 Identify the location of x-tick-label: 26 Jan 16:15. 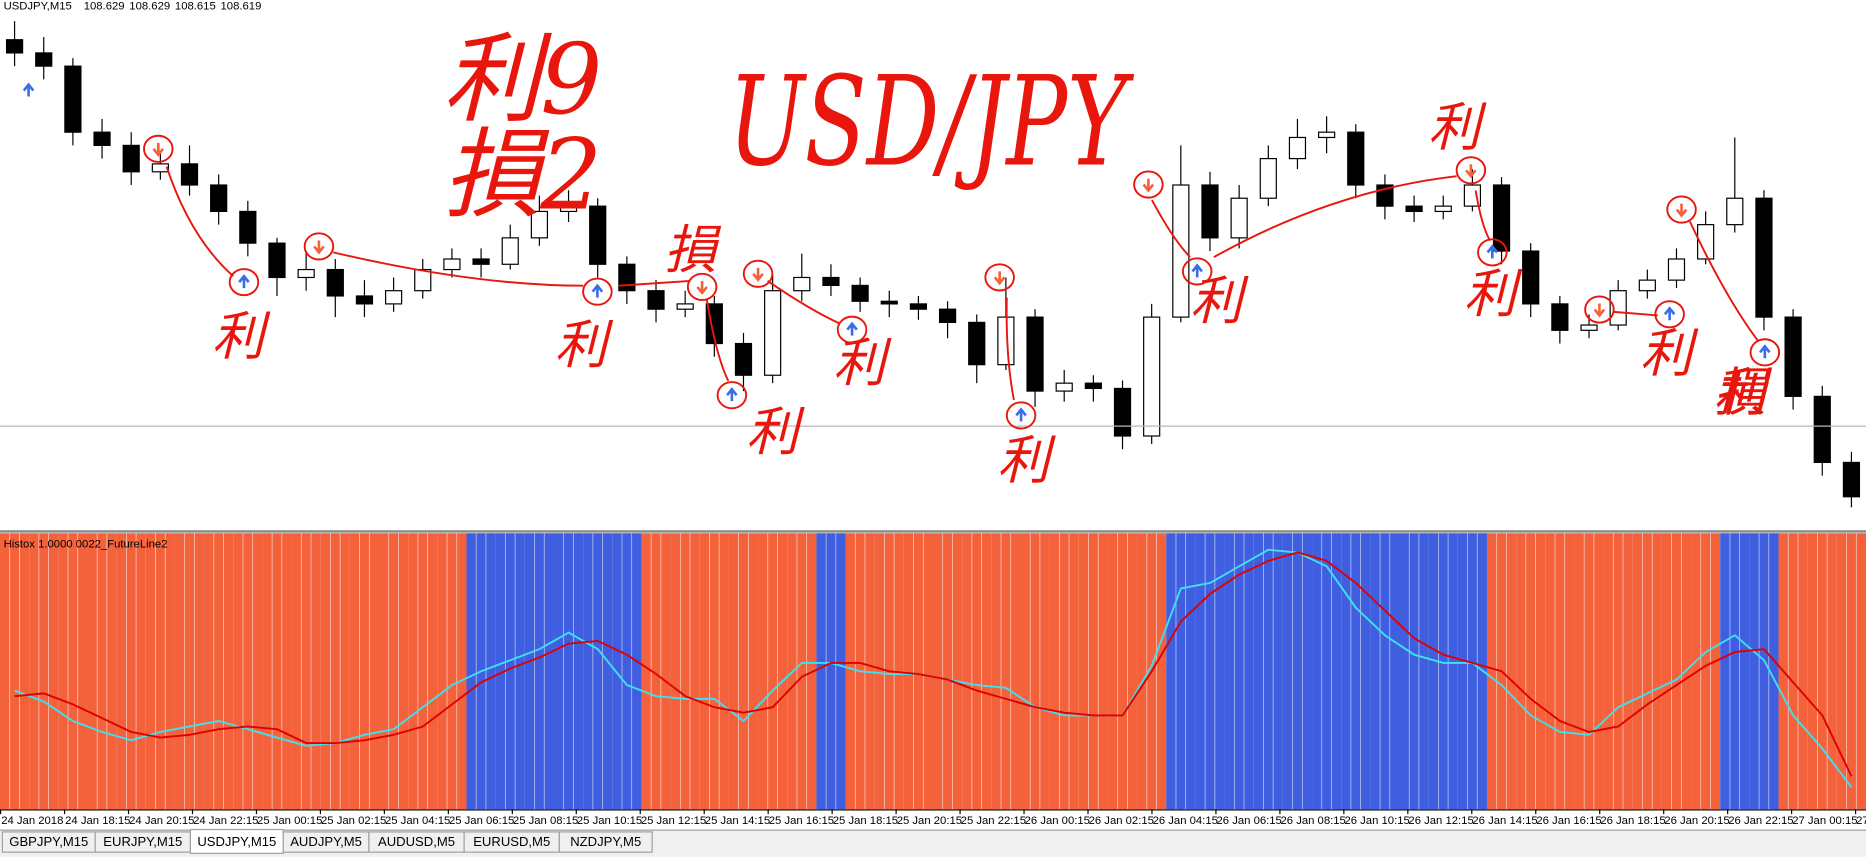
(1568, 821).